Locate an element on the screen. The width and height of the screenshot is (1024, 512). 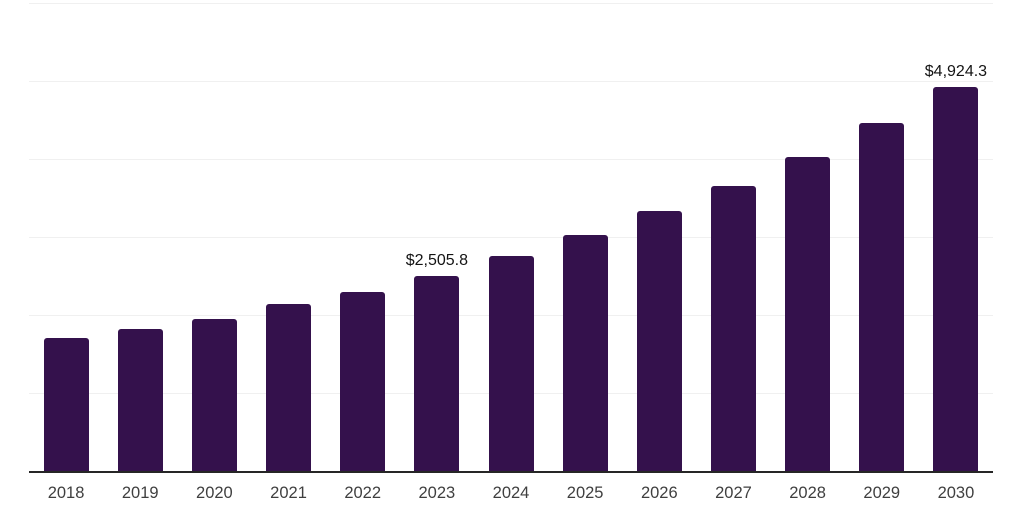
bar-2024 is located at coordinates (511, 363).